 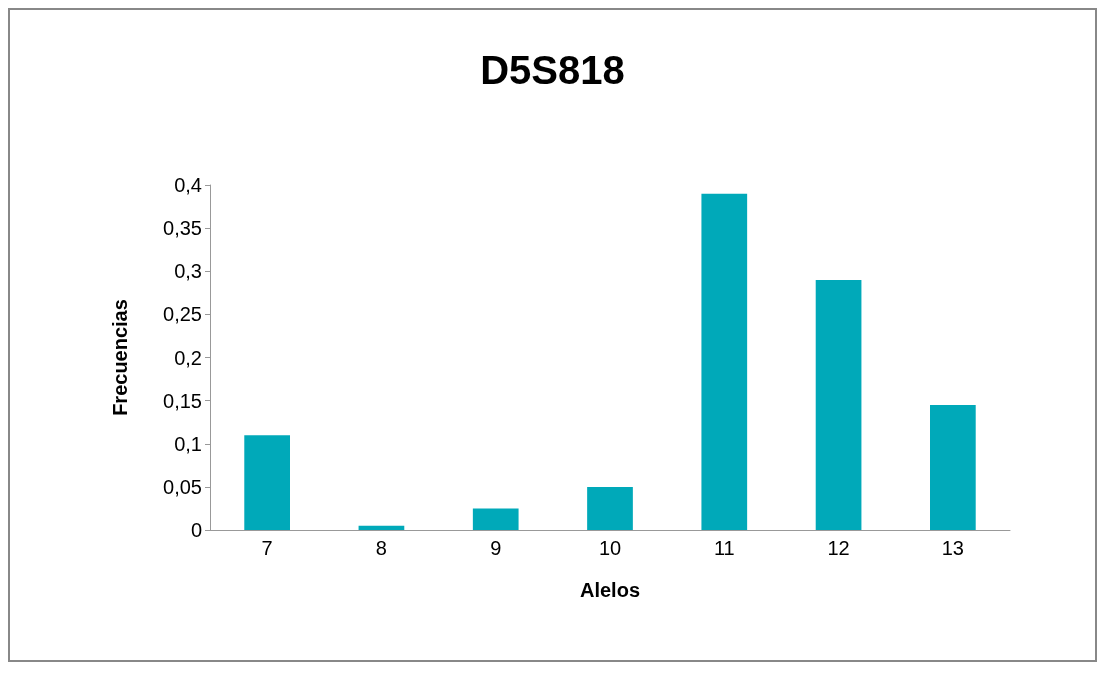 What do you see at coordinates (552, 70) in the screenshot?
I see `chart-title: D5S818` at bounding box center [552, 70].